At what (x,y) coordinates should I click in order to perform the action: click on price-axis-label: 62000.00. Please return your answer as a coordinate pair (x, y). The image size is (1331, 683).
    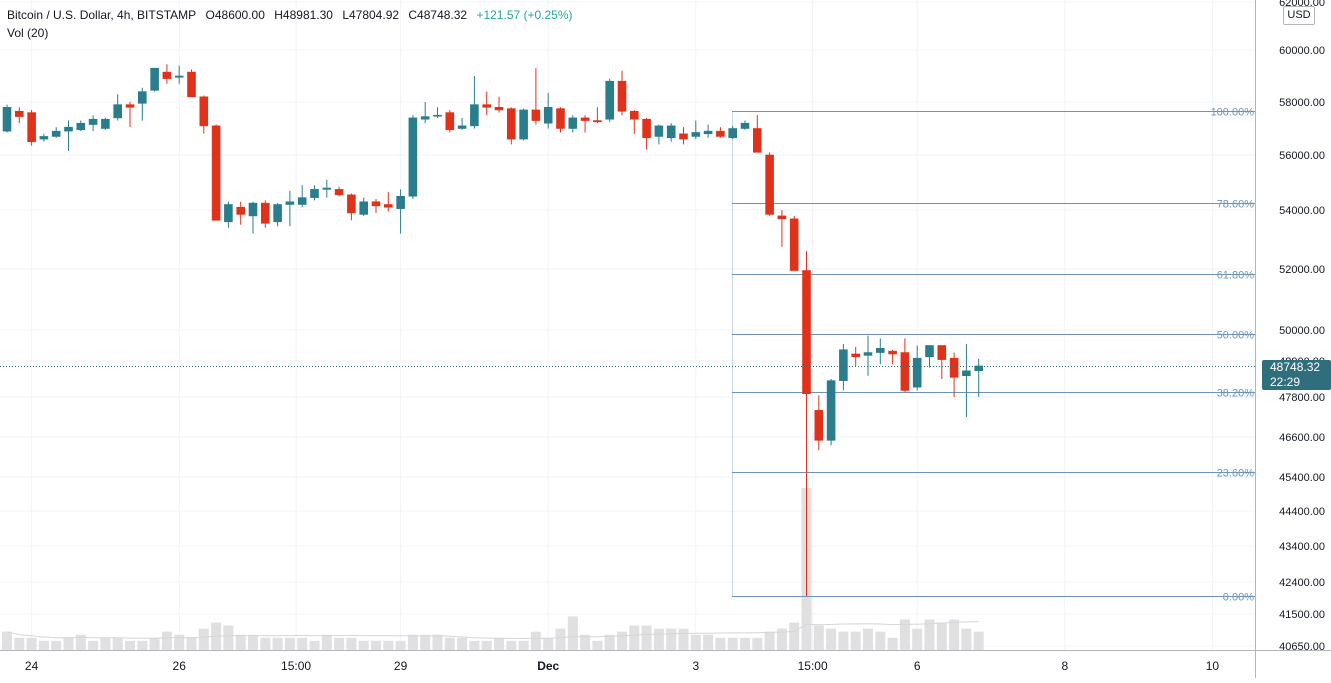
    Looking at the image, I should click on (1302, 4).